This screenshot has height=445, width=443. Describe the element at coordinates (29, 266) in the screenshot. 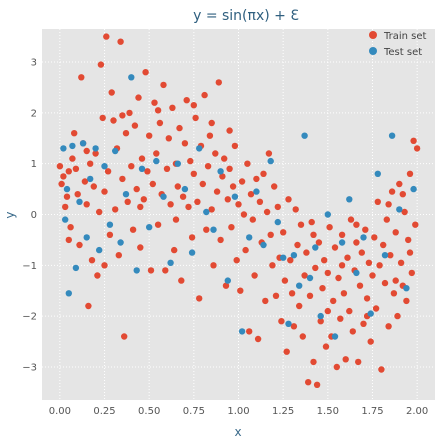

I see `y-tick-label: −1` at that location.